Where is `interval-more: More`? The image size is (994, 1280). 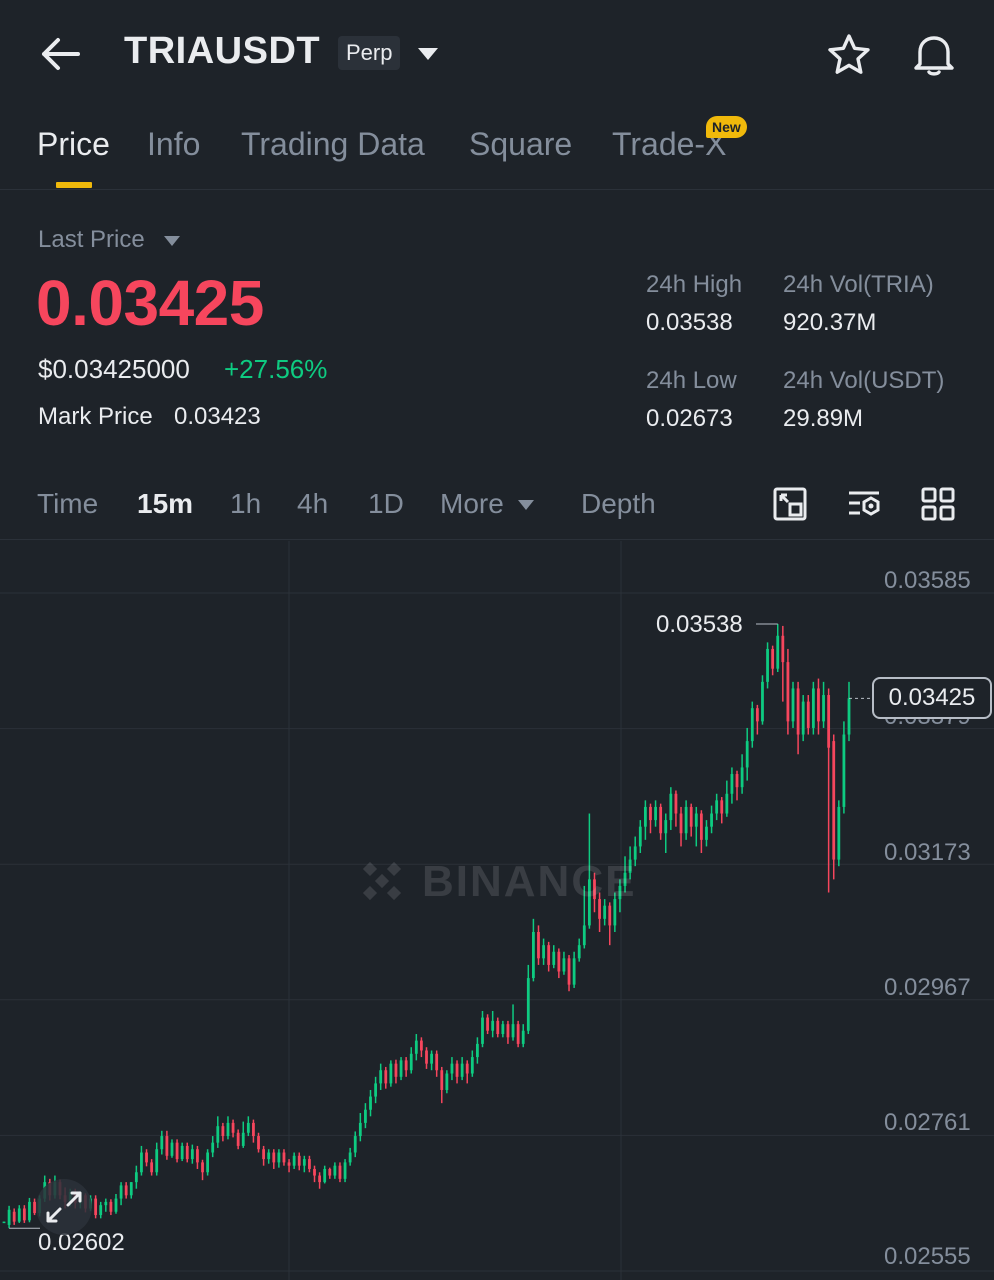
interval-more: More is located at coordinates (472, 503).